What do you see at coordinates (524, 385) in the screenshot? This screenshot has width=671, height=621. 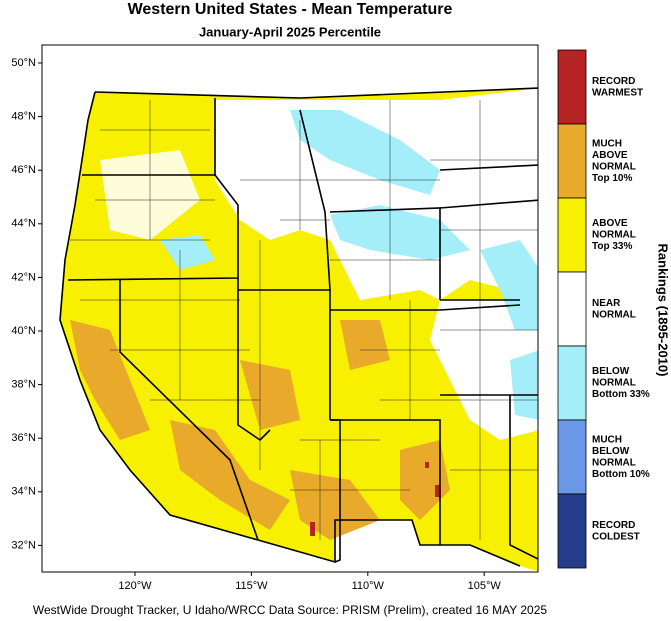 I see `below-normal-kansas` at bounding box center [524, 385].